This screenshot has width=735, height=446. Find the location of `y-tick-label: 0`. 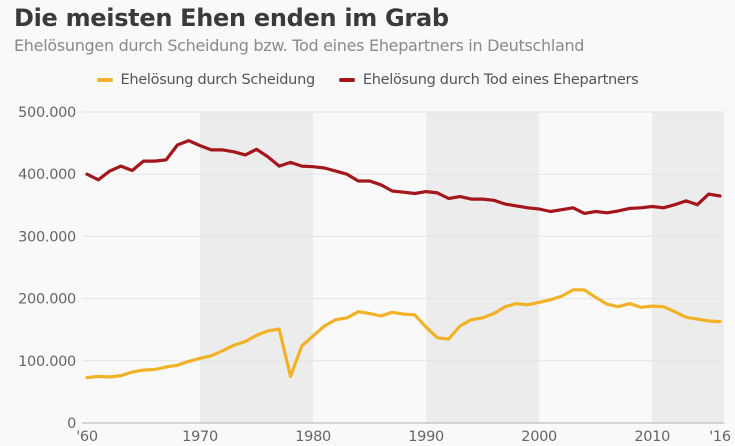

y-tick-label: 0 is located at coordinates (71, 424).